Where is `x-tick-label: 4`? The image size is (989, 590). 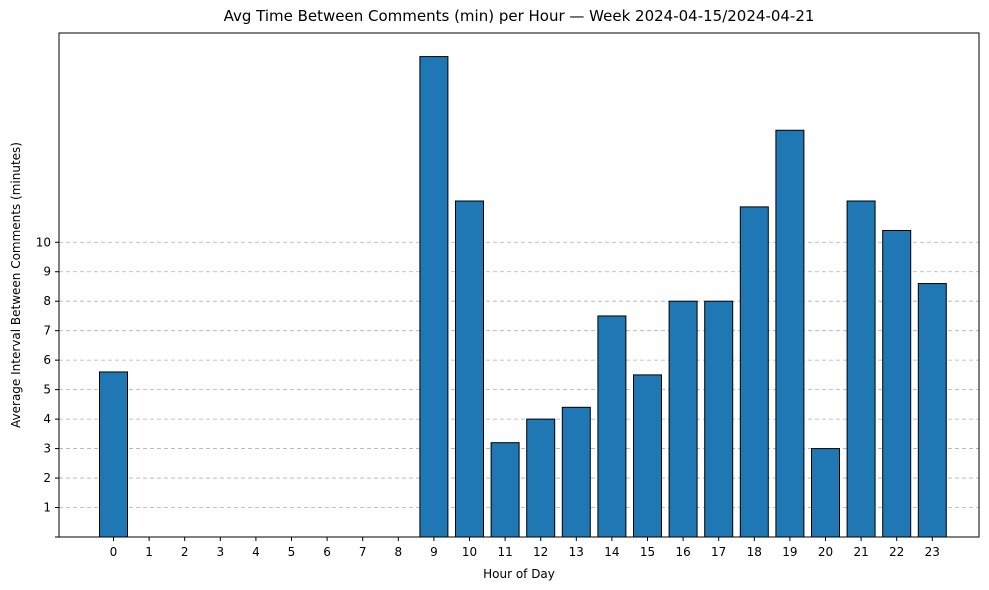
x-tick-label: 4 is located at coordinates (256, 552).